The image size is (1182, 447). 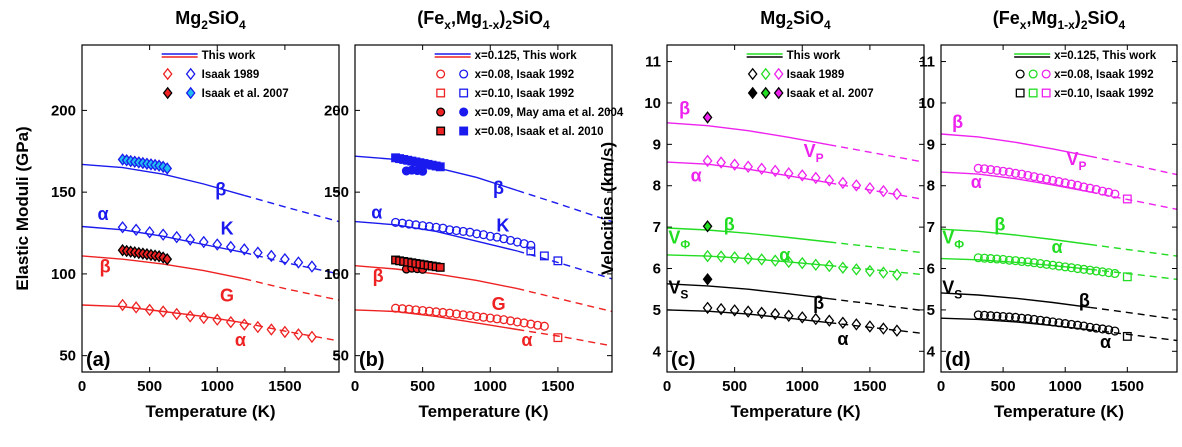 What do you see at coordinates (678, 289) in the screenshot?
I see `curve-annotation: VS` at bounding box center [678, 289].